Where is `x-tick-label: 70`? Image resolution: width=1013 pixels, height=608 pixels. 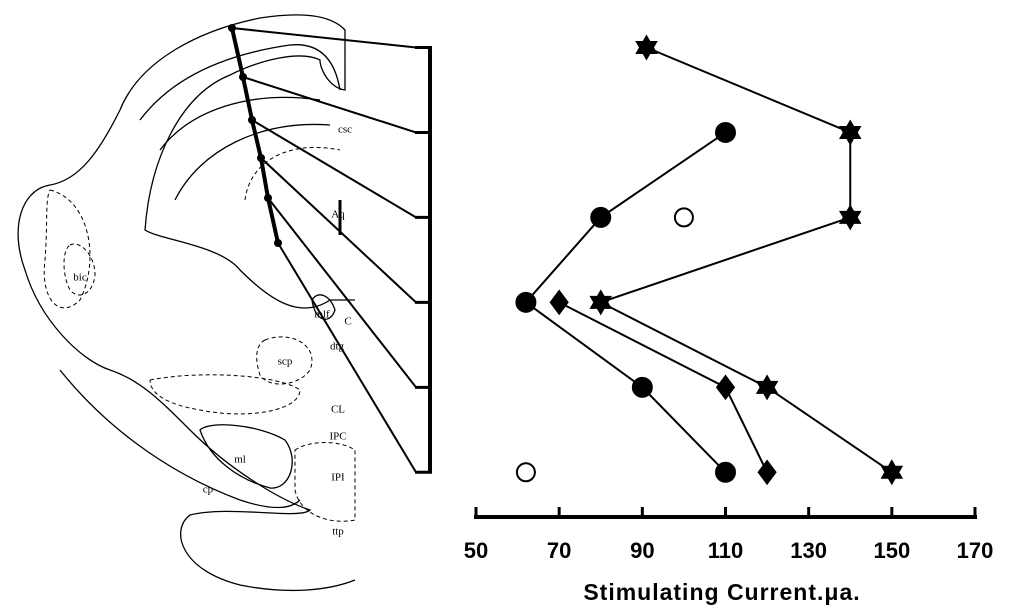
x-tick-label: 70 is located at coordinates (559, 550).